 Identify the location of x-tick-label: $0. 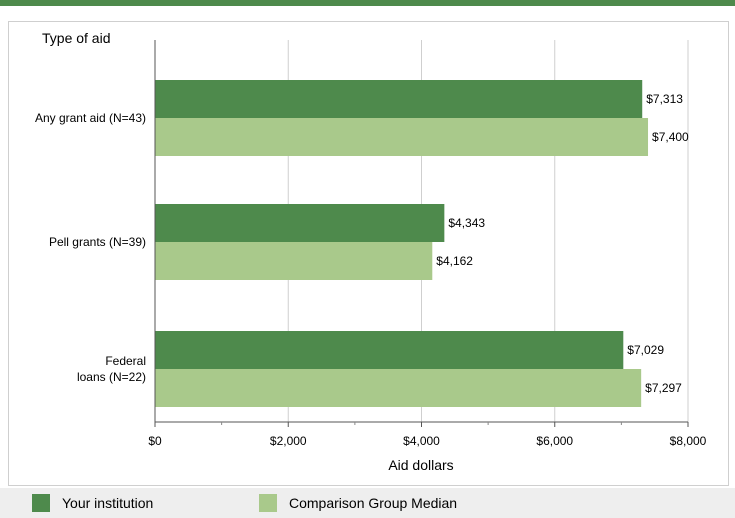
(155, 441).